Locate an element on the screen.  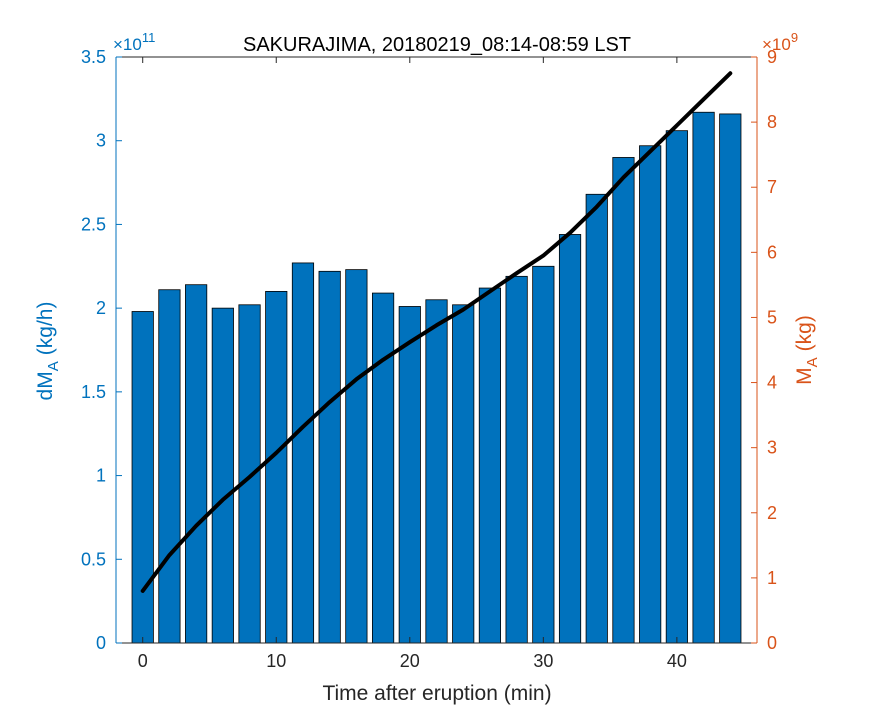
chart-title: SAKURAJIMA, 20180219_08:14-08:59 LST is located at coordinates (437, 45).